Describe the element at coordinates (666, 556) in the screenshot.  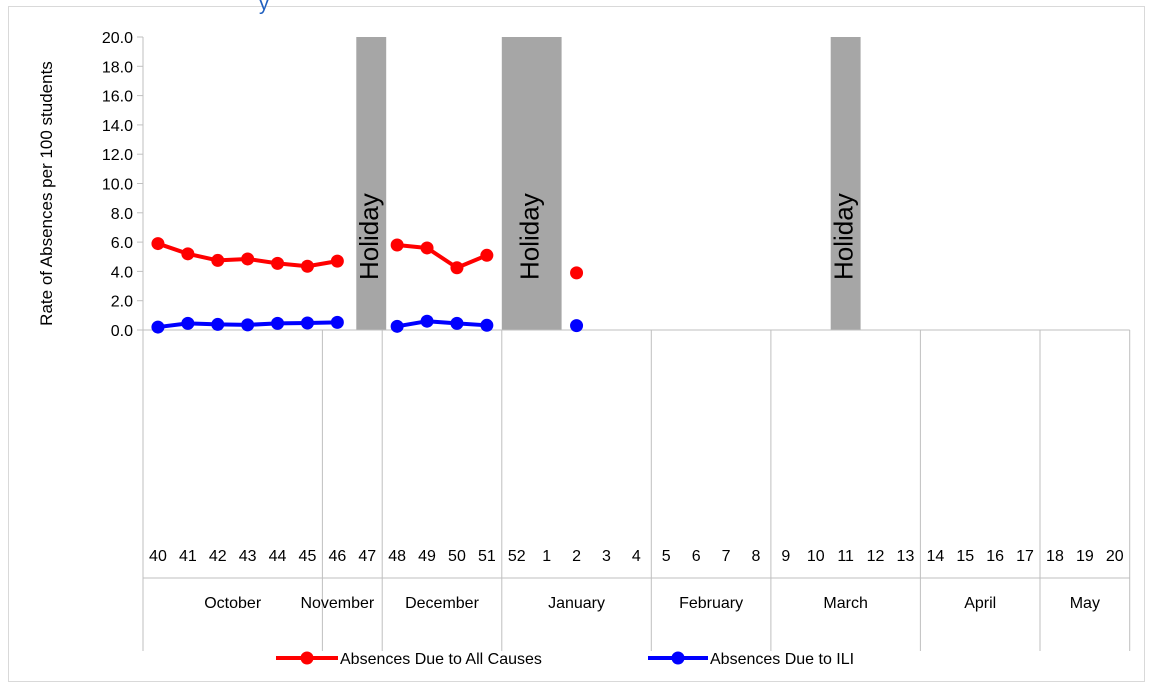
I see `x-tick-label: 5` at that location.